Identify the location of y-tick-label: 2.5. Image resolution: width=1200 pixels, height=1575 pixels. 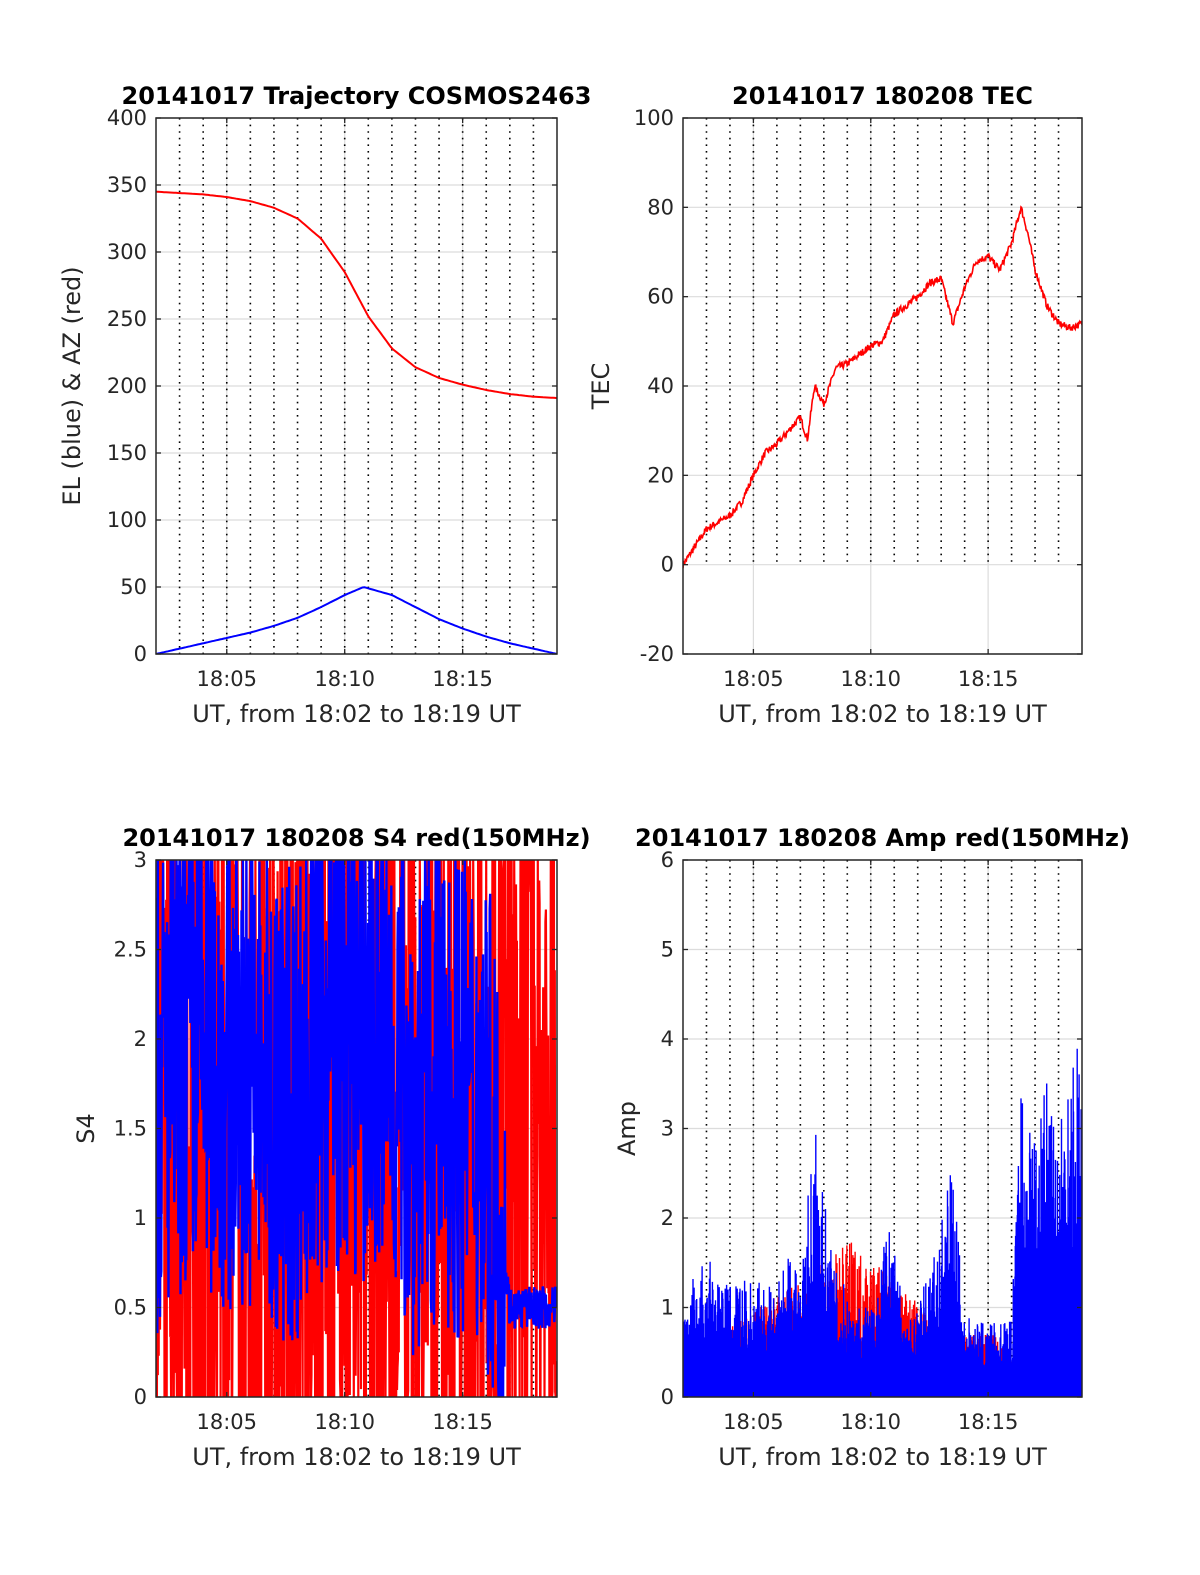
(130, 950).